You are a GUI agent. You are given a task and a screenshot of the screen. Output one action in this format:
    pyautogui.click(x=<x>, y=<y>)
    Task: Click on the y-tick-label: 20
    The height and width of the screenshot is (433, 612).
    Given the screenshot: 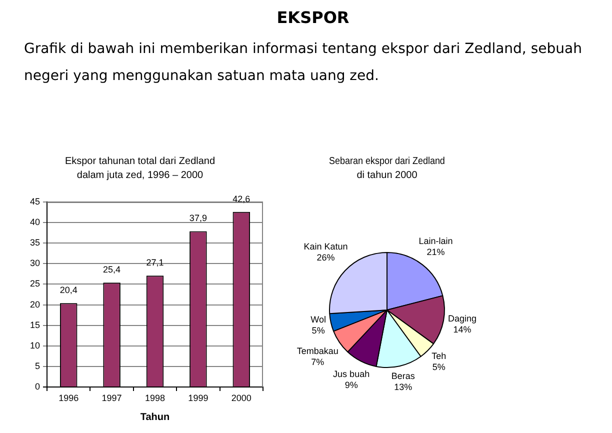 What is the action you would take?
    pyautogui.click(x=35, y=304)
    